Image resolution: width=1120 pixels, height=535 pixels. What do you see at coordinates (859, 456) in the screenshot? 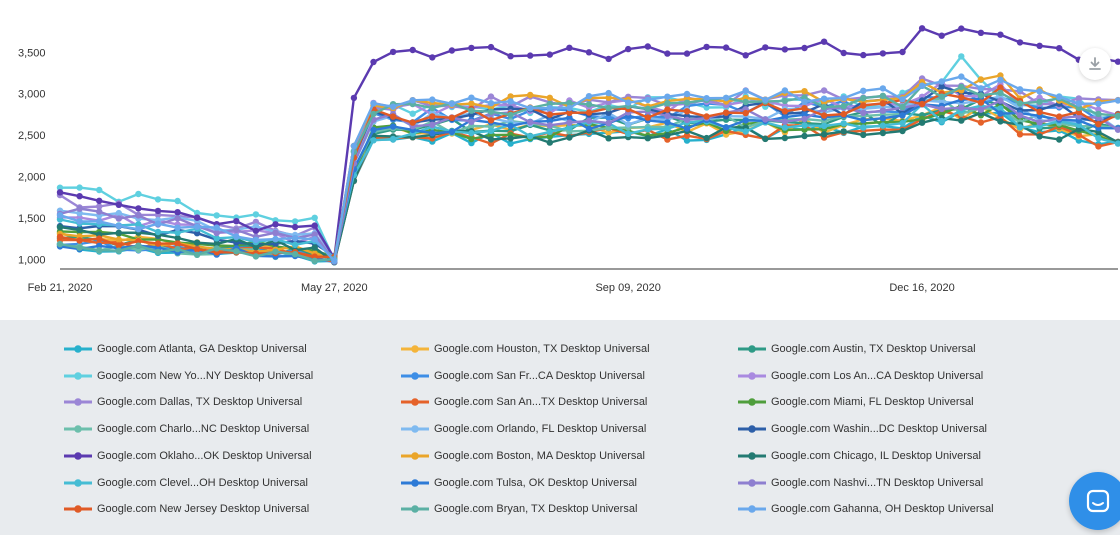
I see `legend-item: Google.com Chicago, IL Desktop Universal` at bounding box center [859, 456].